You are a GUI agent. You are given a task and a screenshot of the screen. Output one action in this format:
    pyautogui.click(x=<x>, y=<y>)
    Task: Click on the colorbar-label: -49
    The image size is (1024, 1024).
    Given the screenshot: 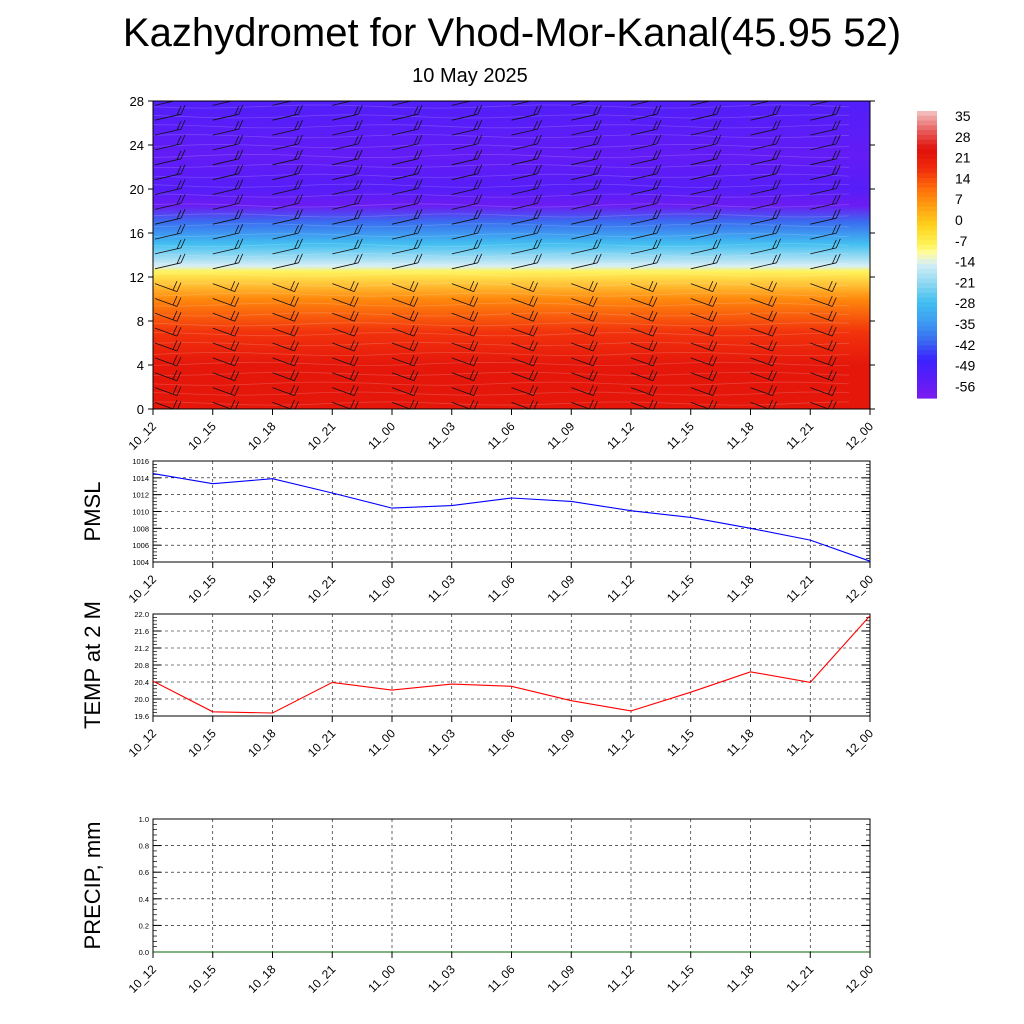 What is the action you would take?
    pyautogui.click(x=965, y=366)
    